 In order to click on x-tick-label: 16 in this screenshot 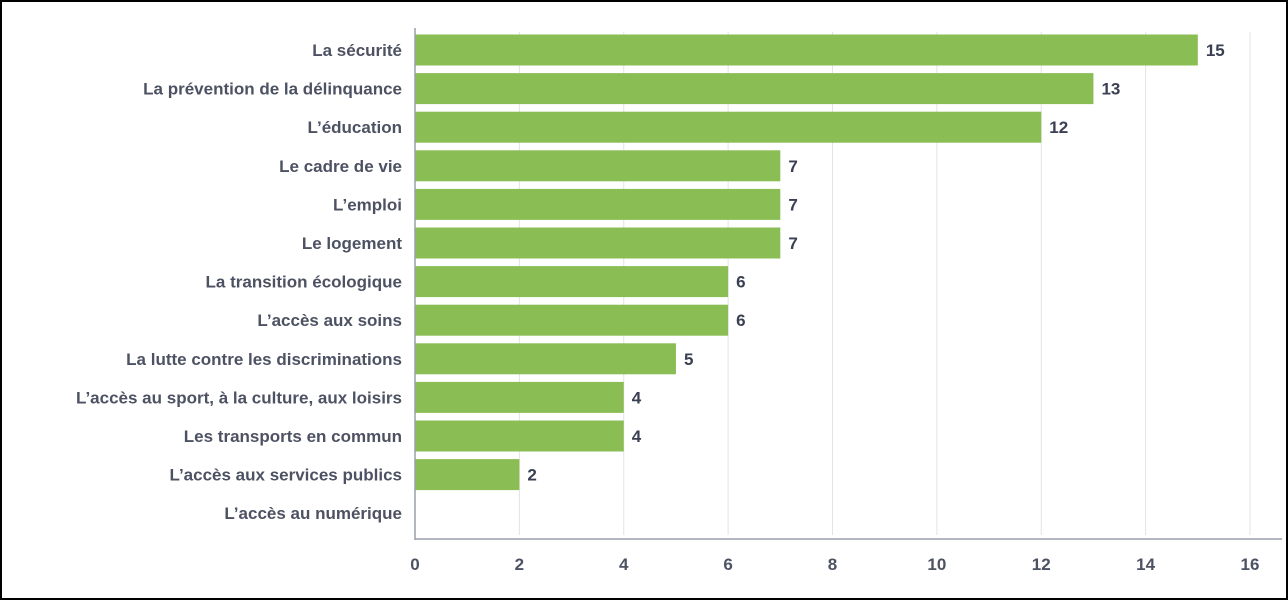, I will do `click(1250, 564)`.